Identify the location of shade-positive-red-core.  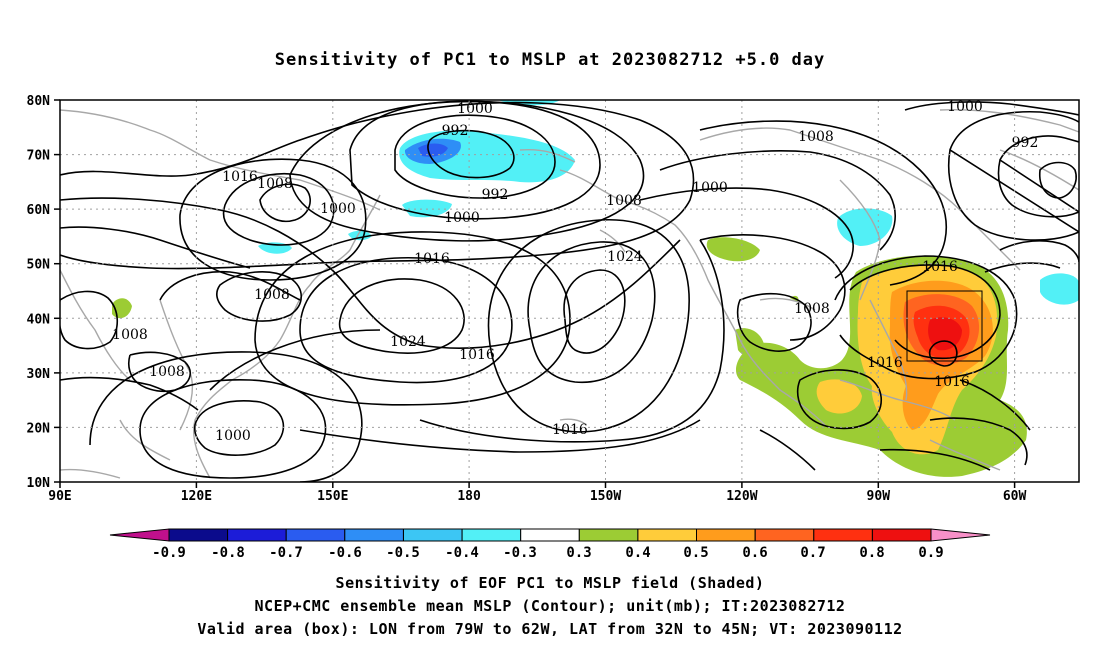
(945, 334).